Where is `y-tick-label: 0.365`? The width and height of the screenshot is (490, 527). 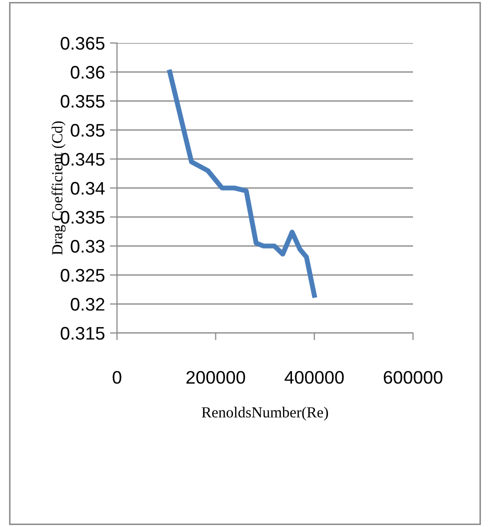 y-tick-label: 0.365 is located at coordinates (82, 43).